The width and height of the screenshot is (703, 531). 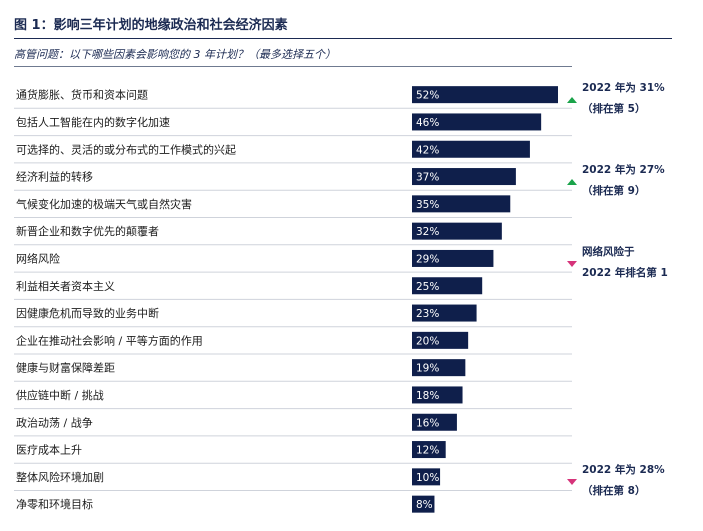 I want to click on category-label: 供应链中断 / 挑战, so click(x=60, y=395).